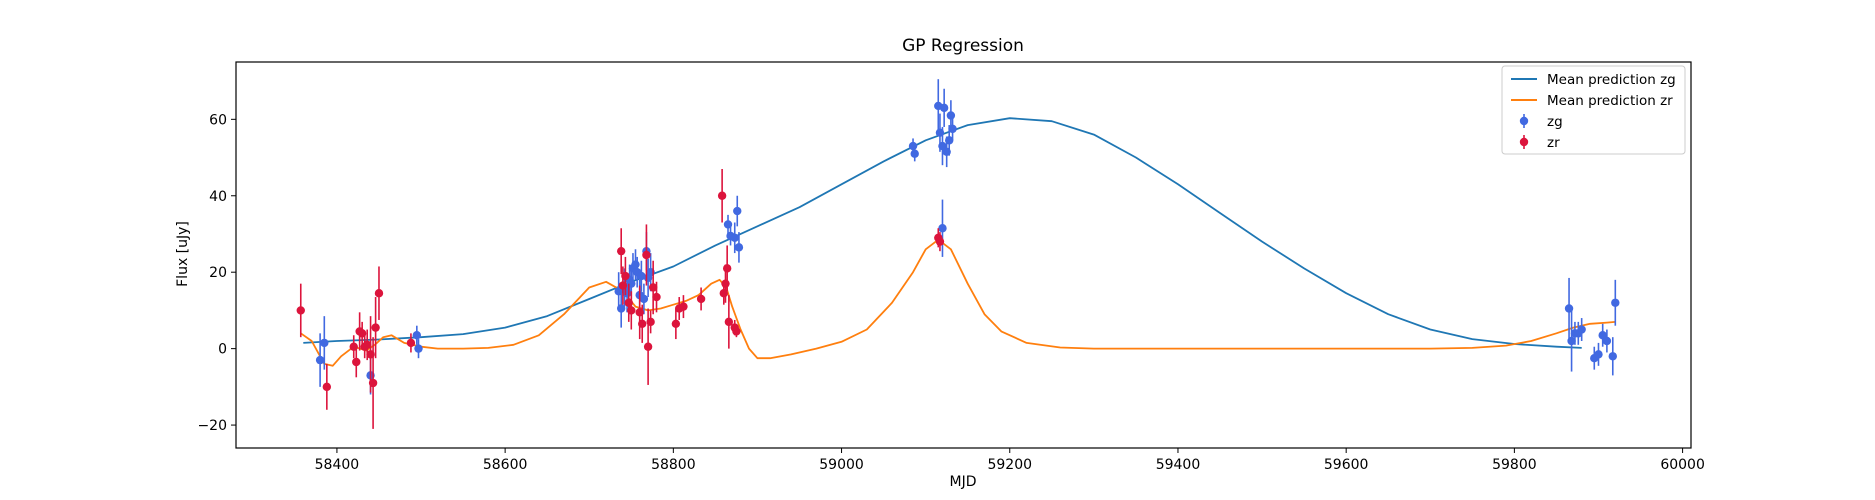 The width and height of the screenshot is (1875, 500). Describe the element at coordinates (1611, 80) in the screenshot. I see `legend-label: Mean prediction zg` at that location.